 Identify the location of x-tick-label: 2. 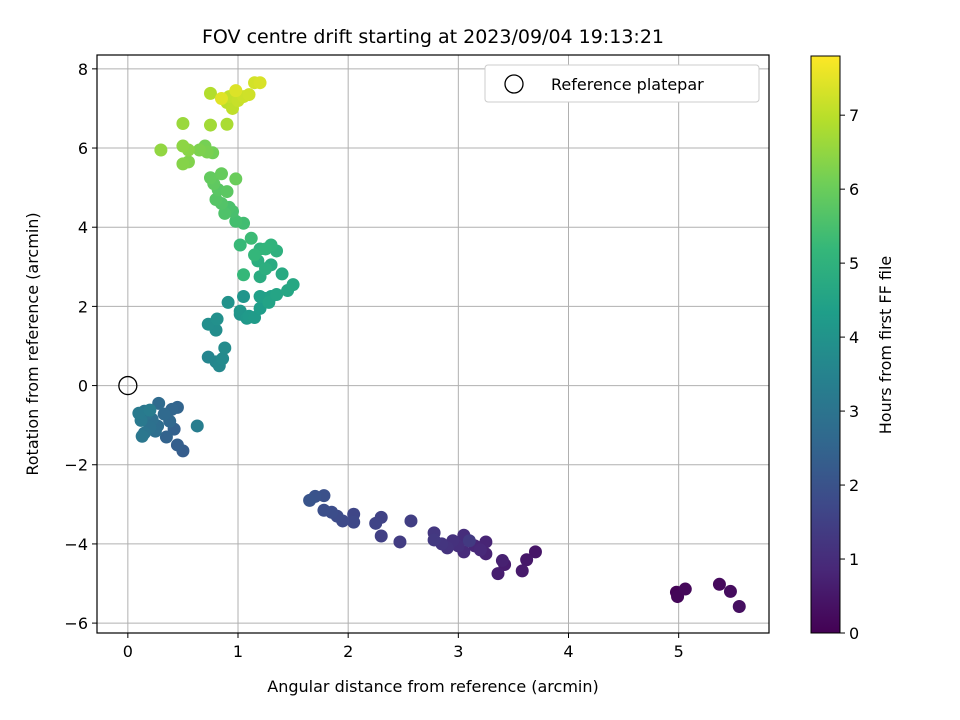
(348, 651).